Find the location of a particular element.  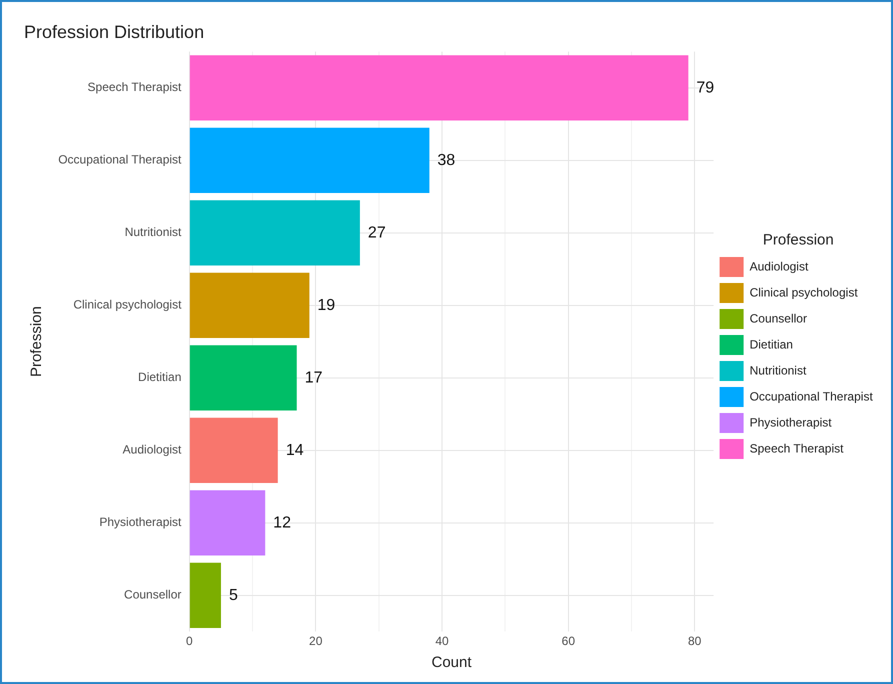

legend-label: Speech Therapist is located at coordinates (797, 448).